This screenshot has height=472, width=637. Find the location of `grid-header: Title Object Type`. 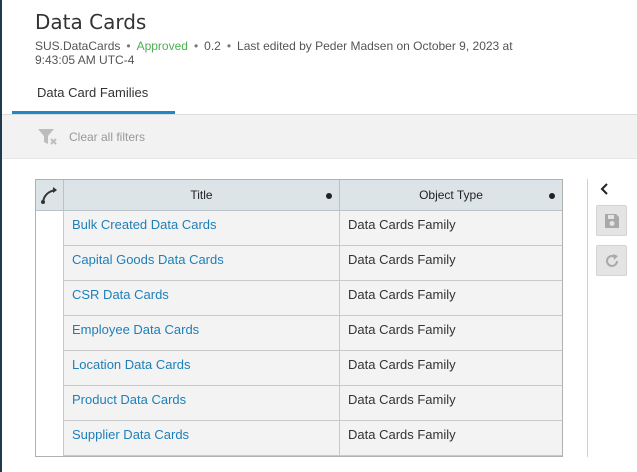

grid-header: Title Object Type is located at coordinates (299, 195).